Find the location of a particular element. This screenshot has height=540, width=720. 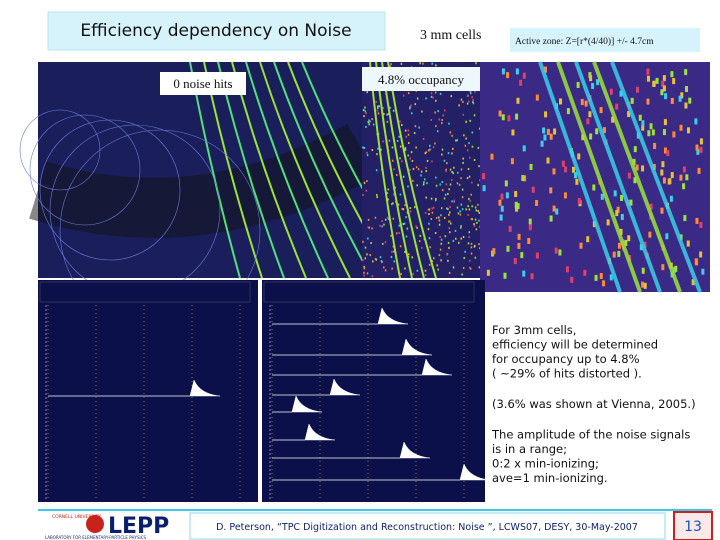

pulse is located at coordinates (304, 432).